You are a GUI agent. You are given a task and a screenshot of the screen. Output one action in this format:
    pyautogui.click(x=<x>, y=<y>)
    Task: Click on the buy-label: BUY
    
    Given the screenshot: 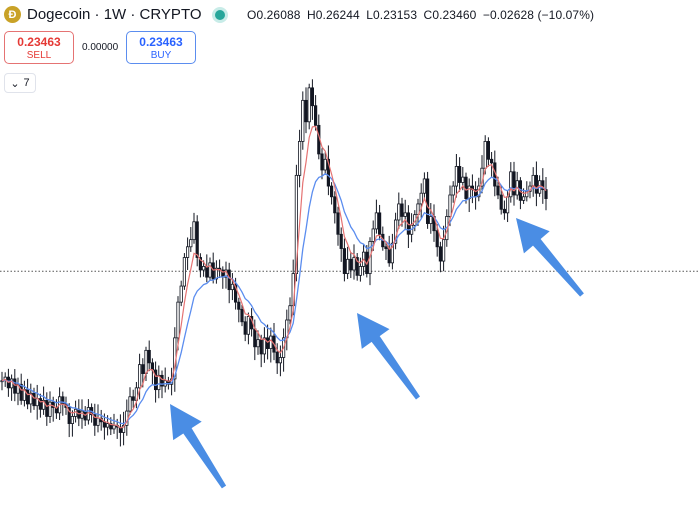 What is the action you would take?
    pyautogui.click(x=161, y=55)
    